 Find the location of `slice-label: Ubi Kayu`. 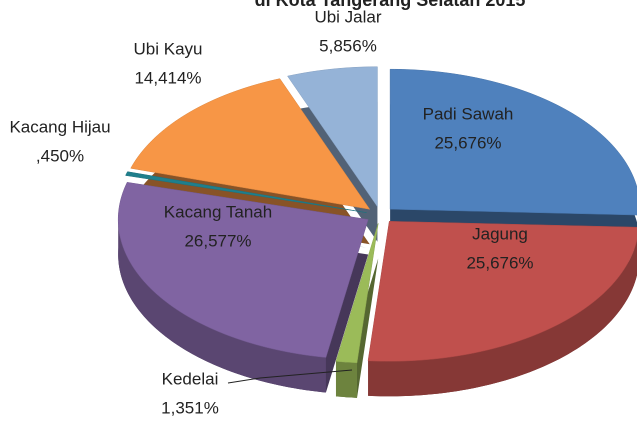

slice-label: Ubi Kayu is located at coordinates (168, 48).